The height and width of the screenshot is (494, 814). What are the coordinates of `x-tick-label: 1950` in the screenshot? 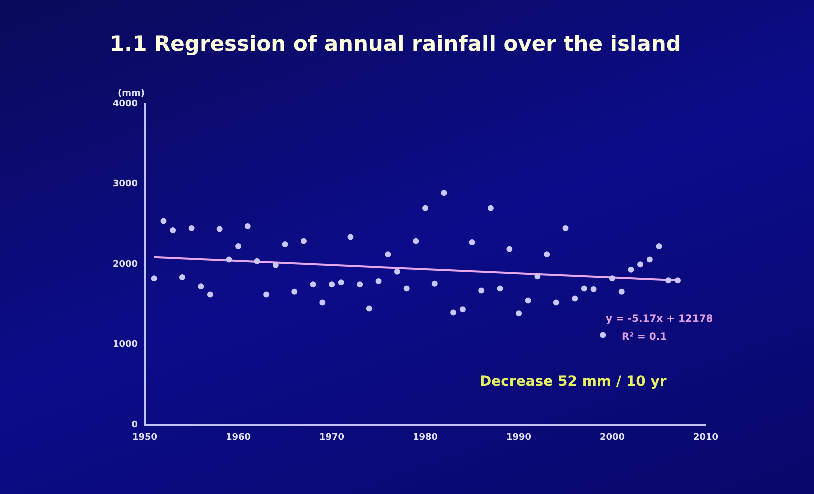 It's located at (145, 437).